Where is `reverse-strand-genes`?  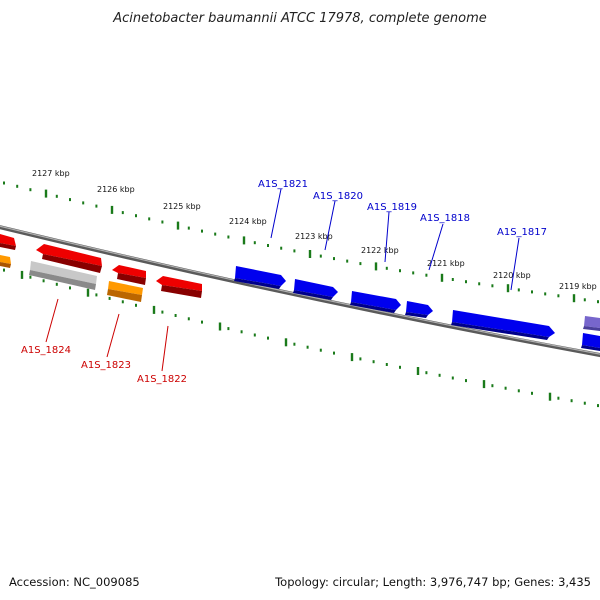 reverse-strand-genes is located at coordinates (101, 268).